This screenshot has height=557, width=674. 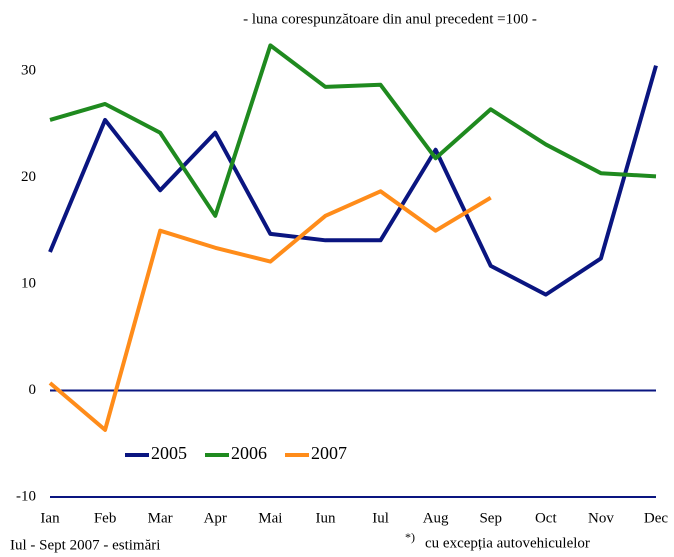 What do you see at coordinates (380, 518) in the screenshot?
I see `x-tick-label: Iul` at bounding box center [380, 518].